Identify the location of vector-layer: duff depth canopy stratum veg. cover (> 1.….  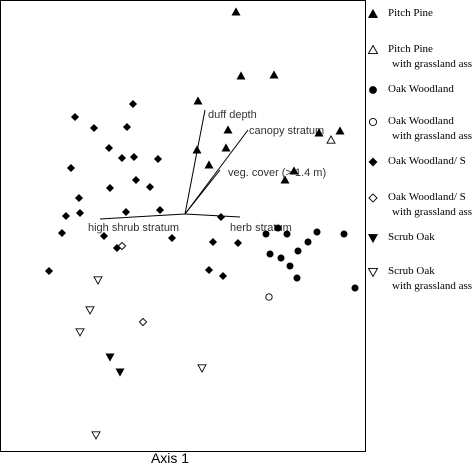
(207, 171).